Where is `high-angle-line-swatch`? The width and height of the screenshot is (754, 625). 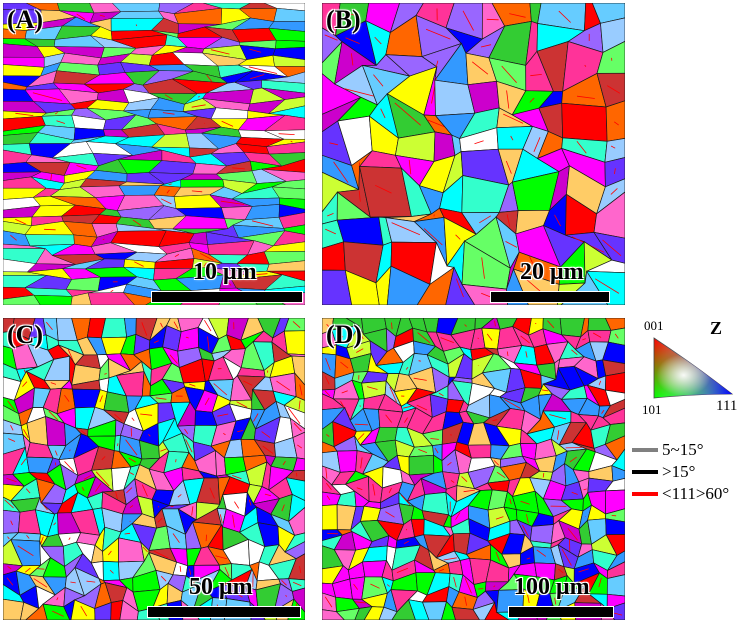 high-angle-line-swatch is located at coordinates (645, 472).